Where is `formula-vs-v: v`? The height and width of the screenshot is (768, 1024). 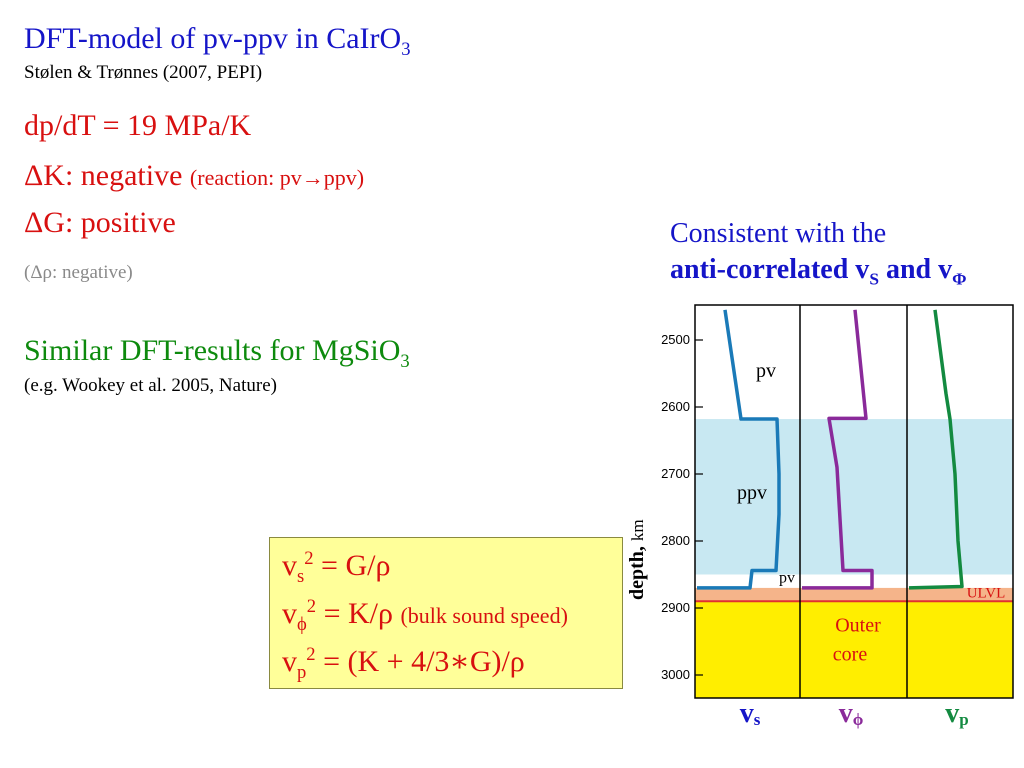 formula-vs-v: v is located at coordinates (289, 565).